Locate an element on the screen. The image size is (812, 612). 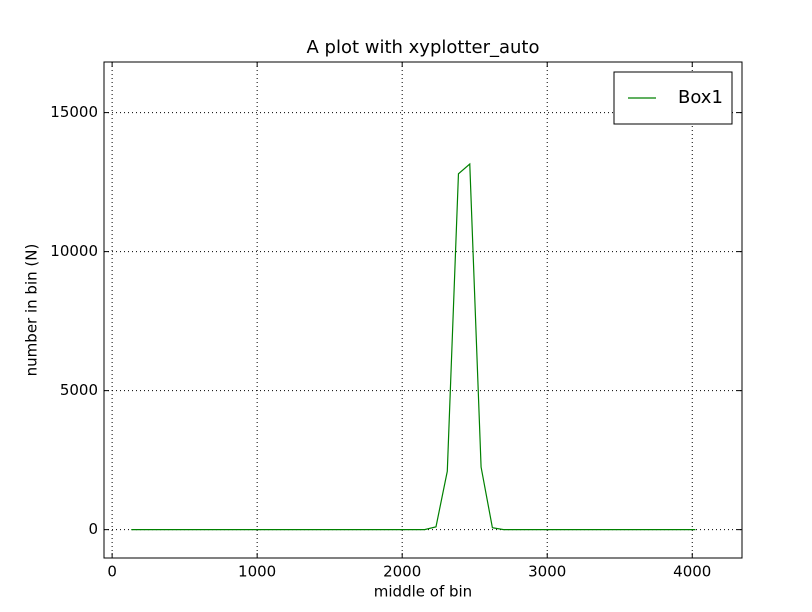
y-axis-label: number in bin (N) is located at coordinates (32, 310).